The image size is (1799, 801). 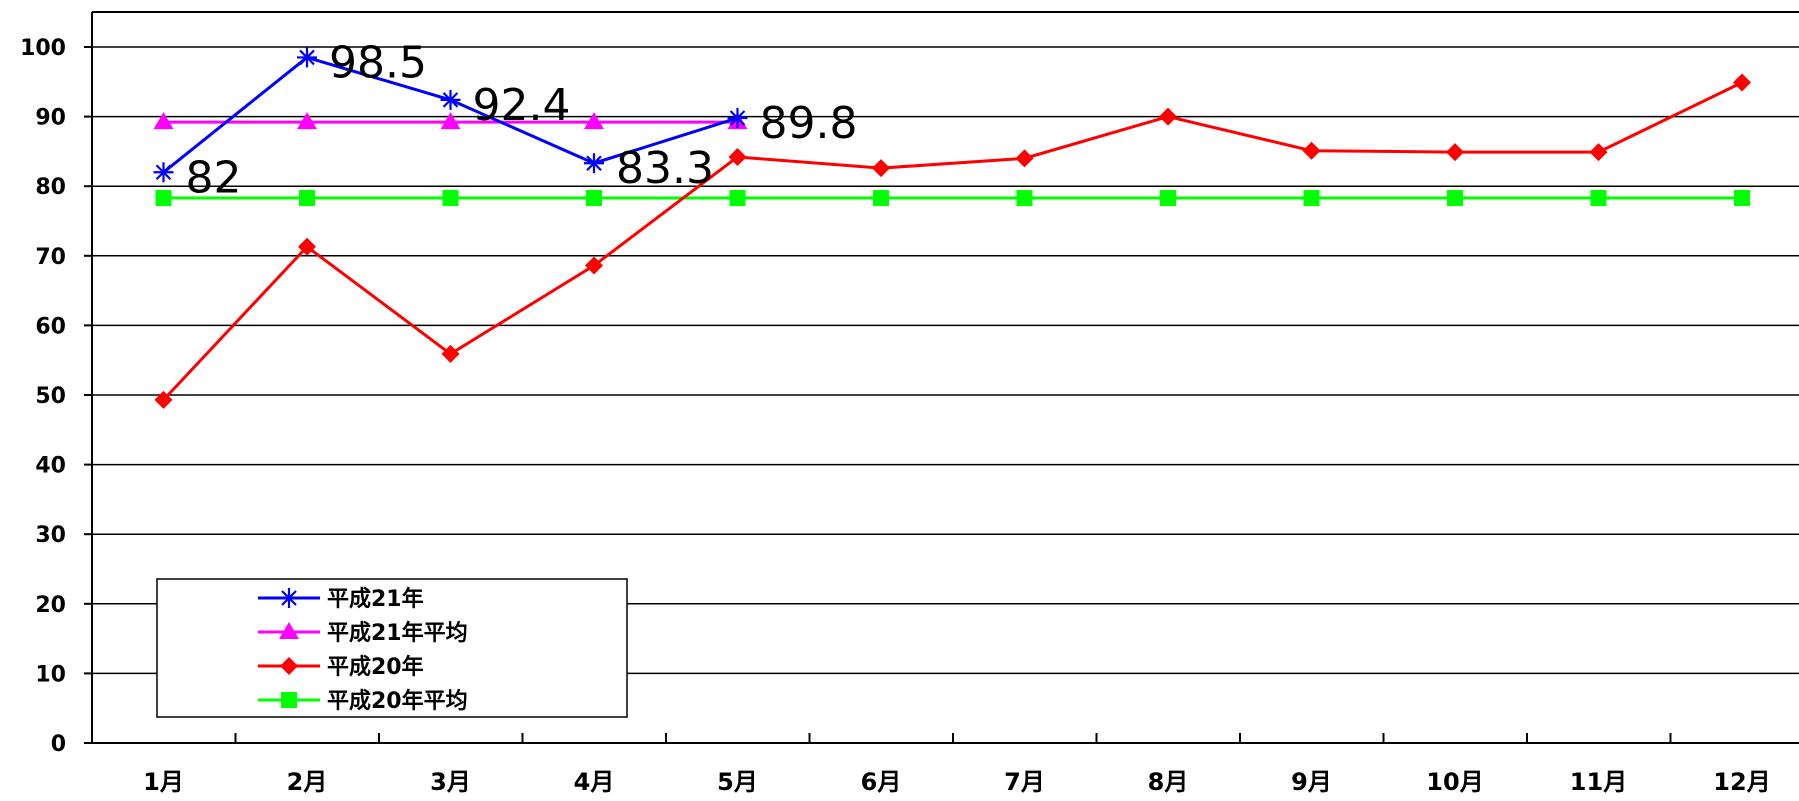 I want to click on data-label: 89.8, so click(x=809, y=123).